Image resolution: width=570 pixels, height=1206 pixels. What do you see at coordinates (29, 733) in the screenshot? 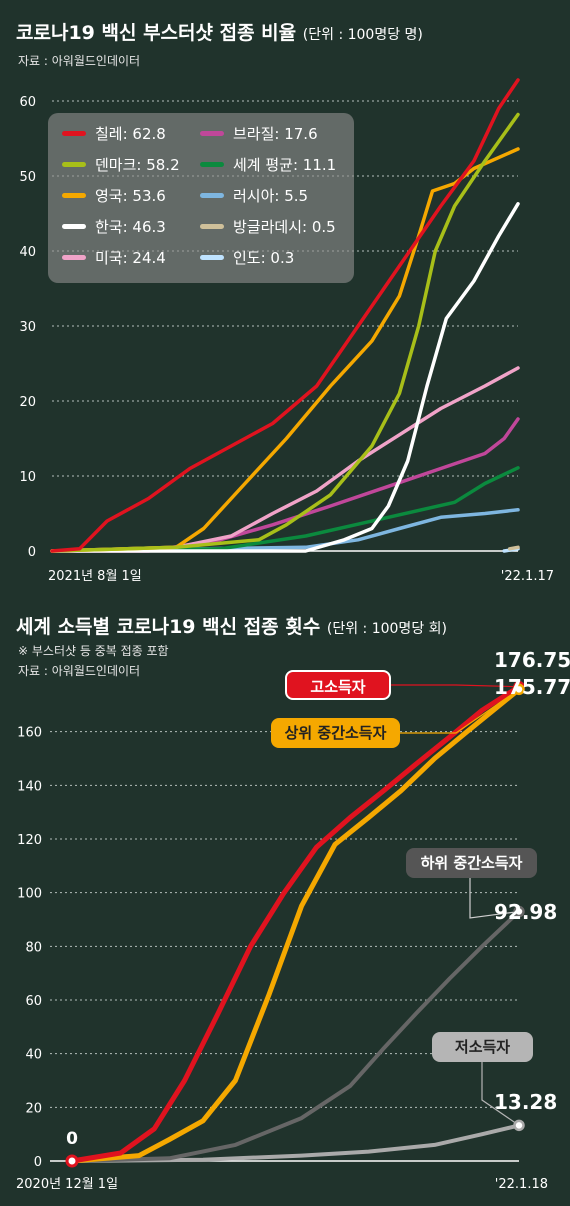
I see `y-tick-label: 160` at bounding box center [29, 733].